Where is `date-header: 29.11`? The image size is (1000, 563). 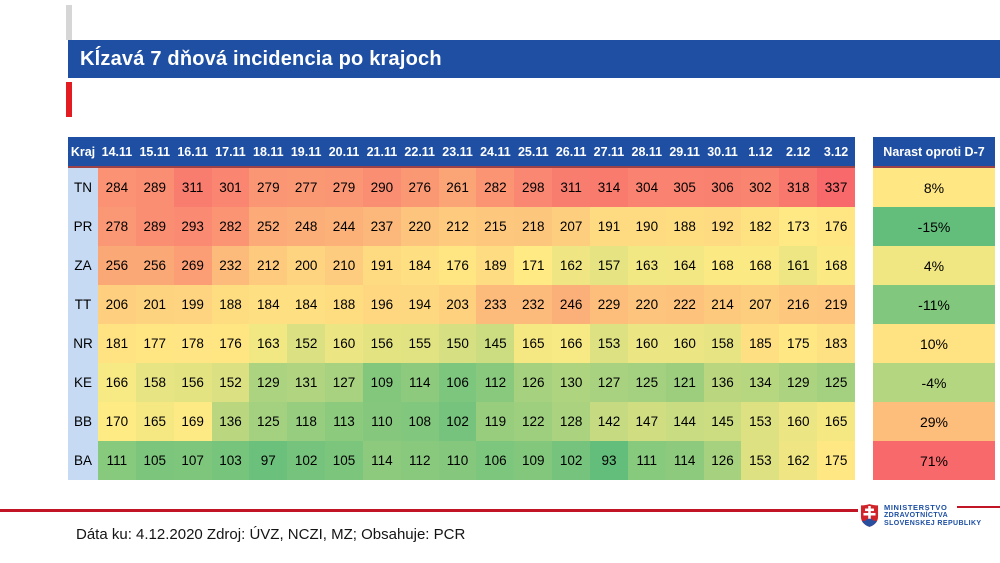
date-header: 29.11 is located at coordinates (684, 151).